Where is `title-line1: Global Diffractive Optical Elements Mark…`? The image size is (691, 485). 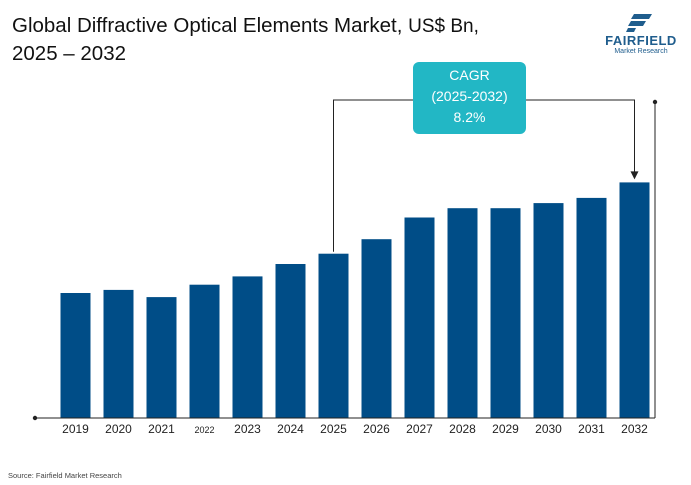
title-line1: Global Diffractive Optical Elements Mark… is located at coordinates (207, 25).